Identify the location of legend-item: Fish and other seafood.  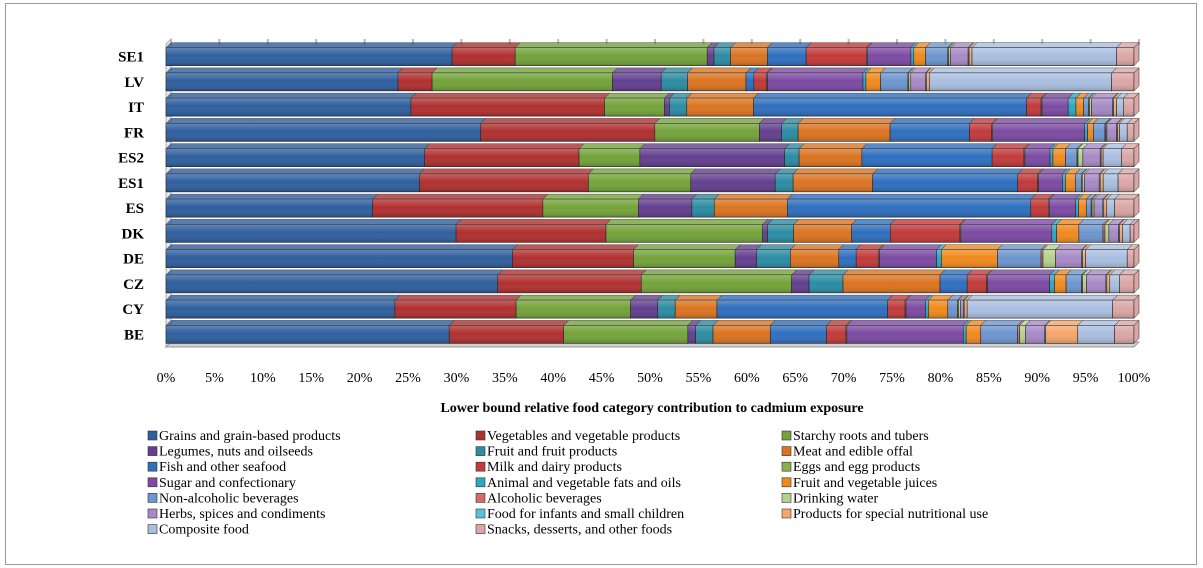
(216, 467).